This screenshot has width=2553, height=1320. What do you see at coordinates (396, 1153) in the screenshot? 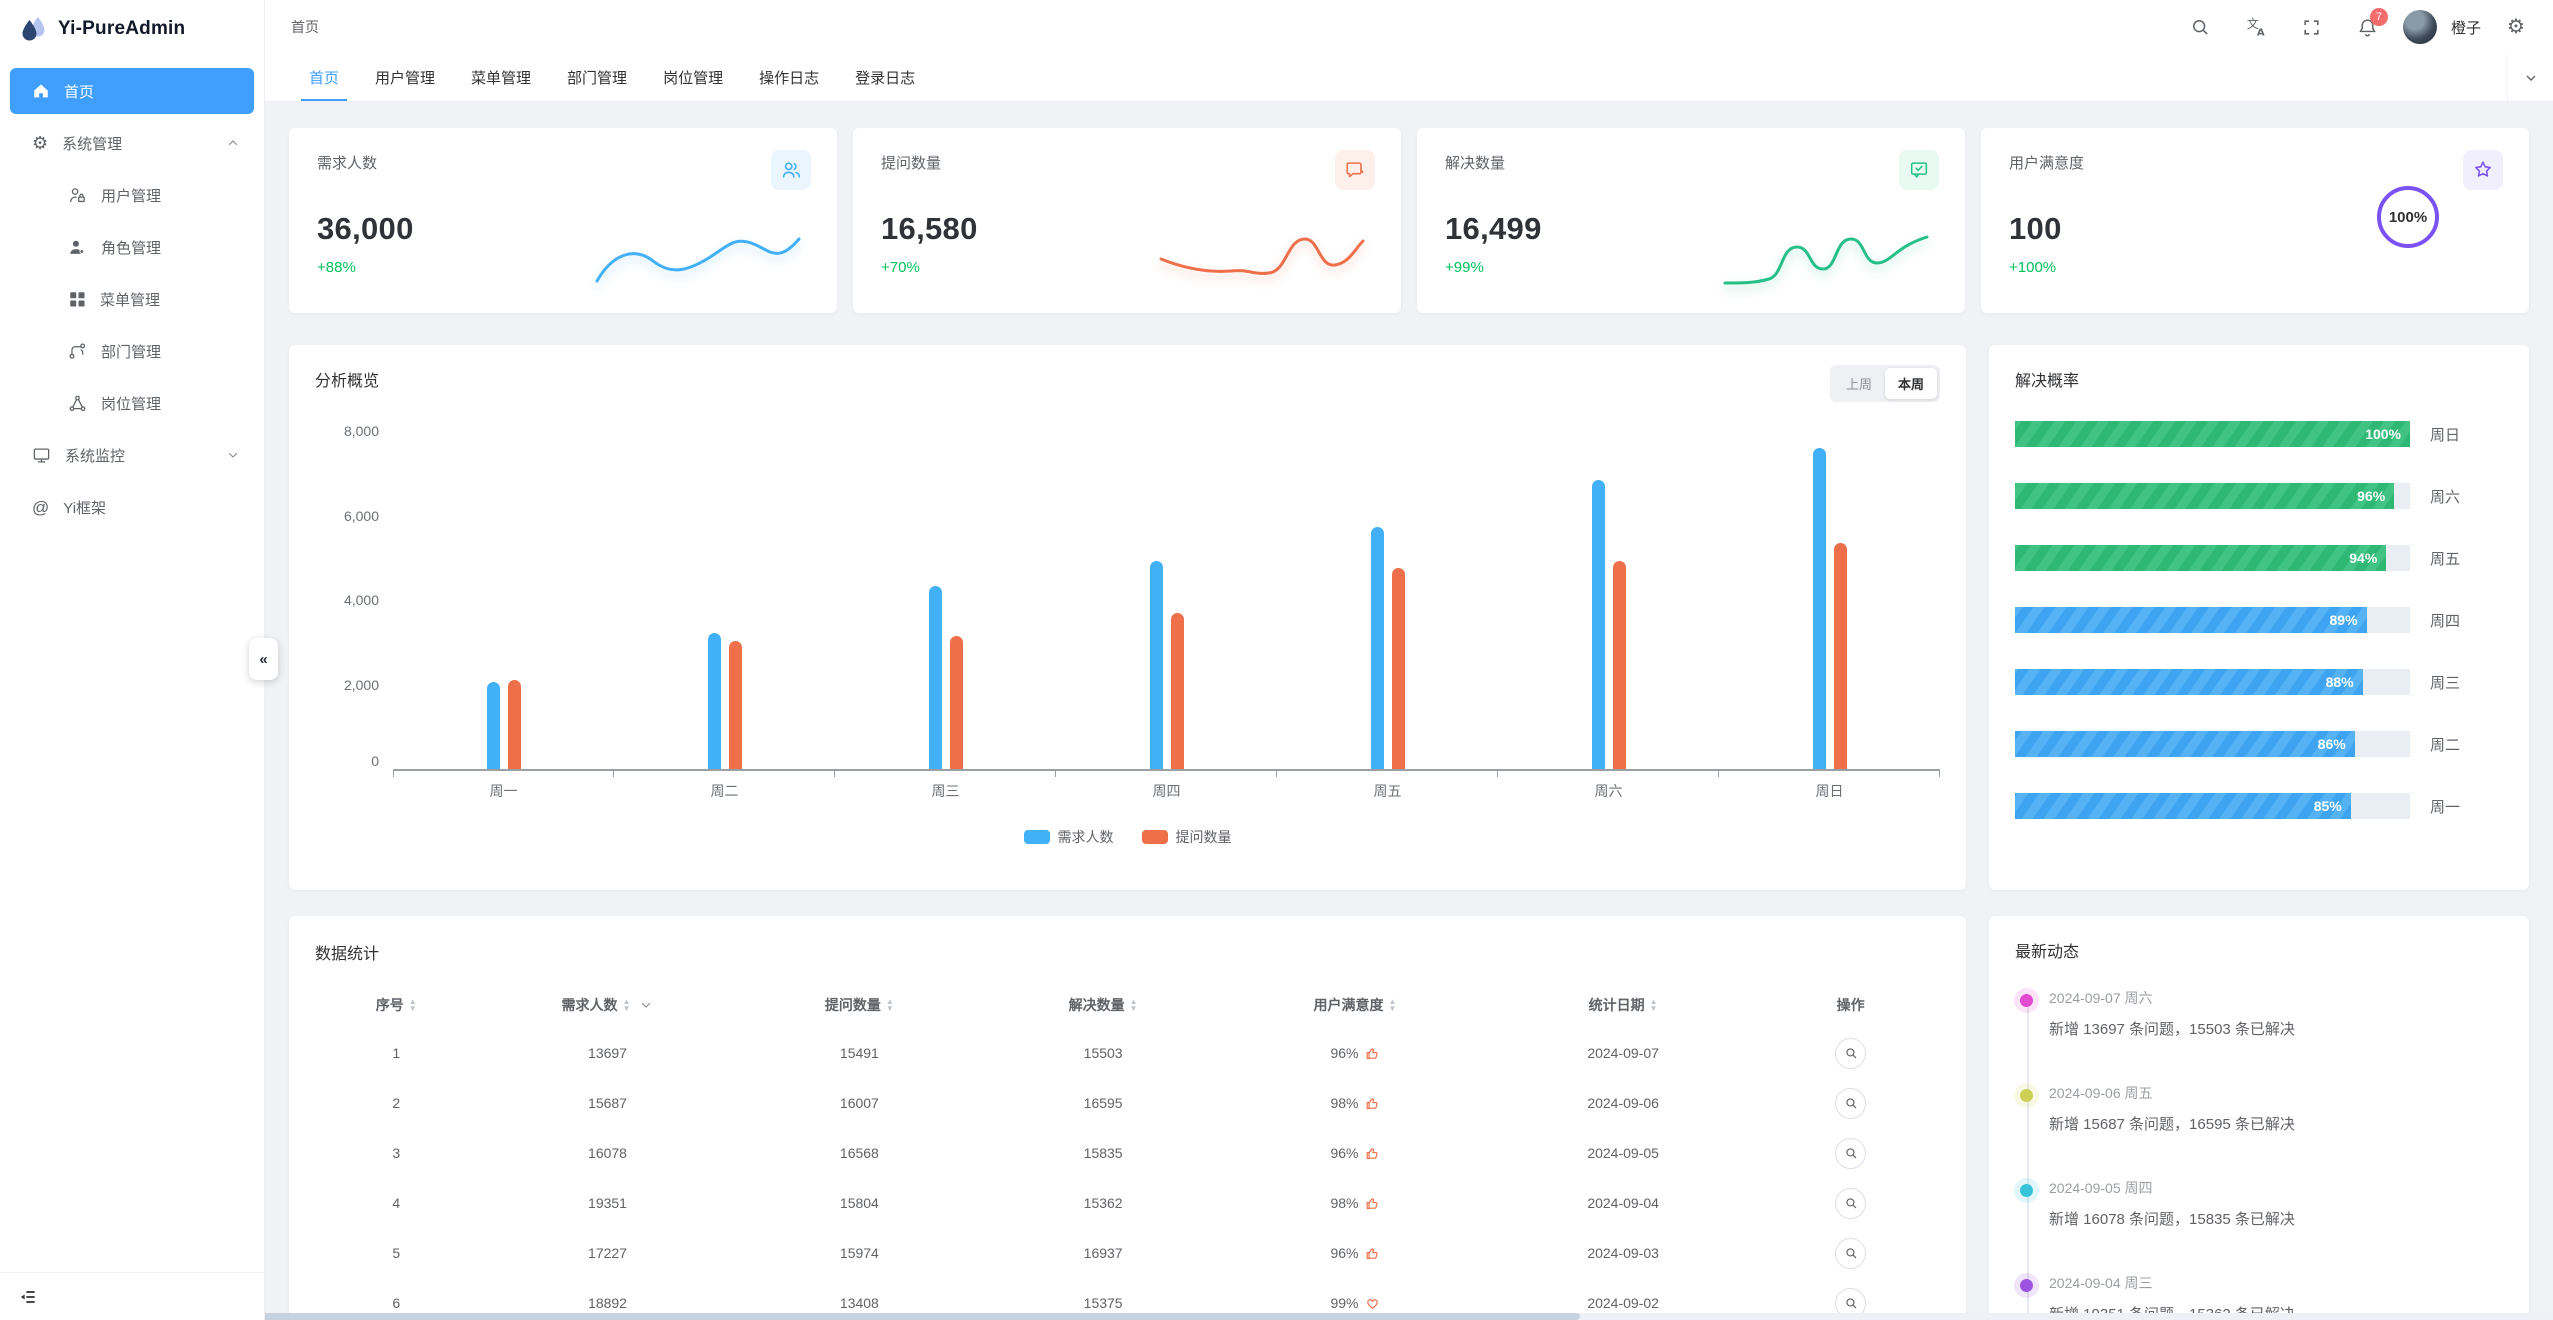
I see `cell-index: 3` at bounding box center [396, 1153].